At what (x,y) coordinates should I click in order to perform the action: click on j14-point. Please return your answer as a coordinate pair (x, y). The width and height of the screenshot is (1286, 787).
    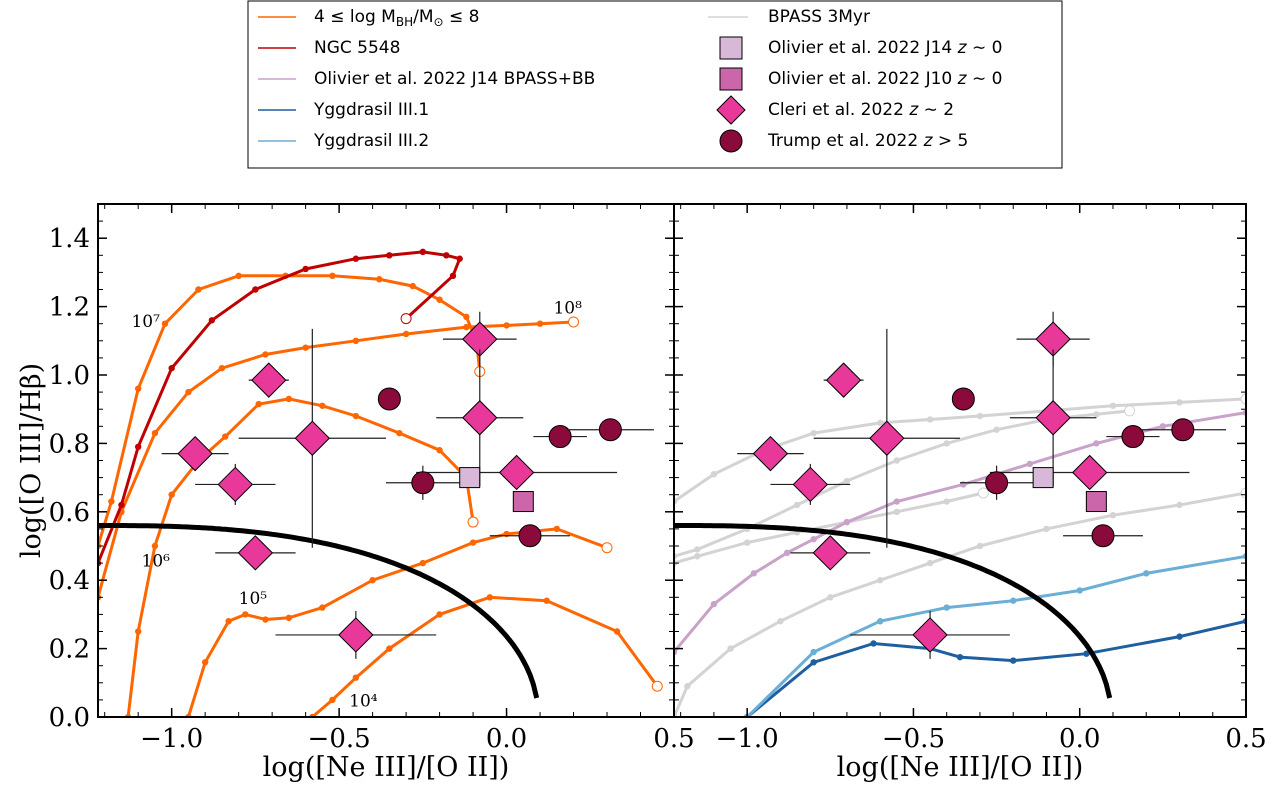
    Looking at the image, I should click on (470, 478).